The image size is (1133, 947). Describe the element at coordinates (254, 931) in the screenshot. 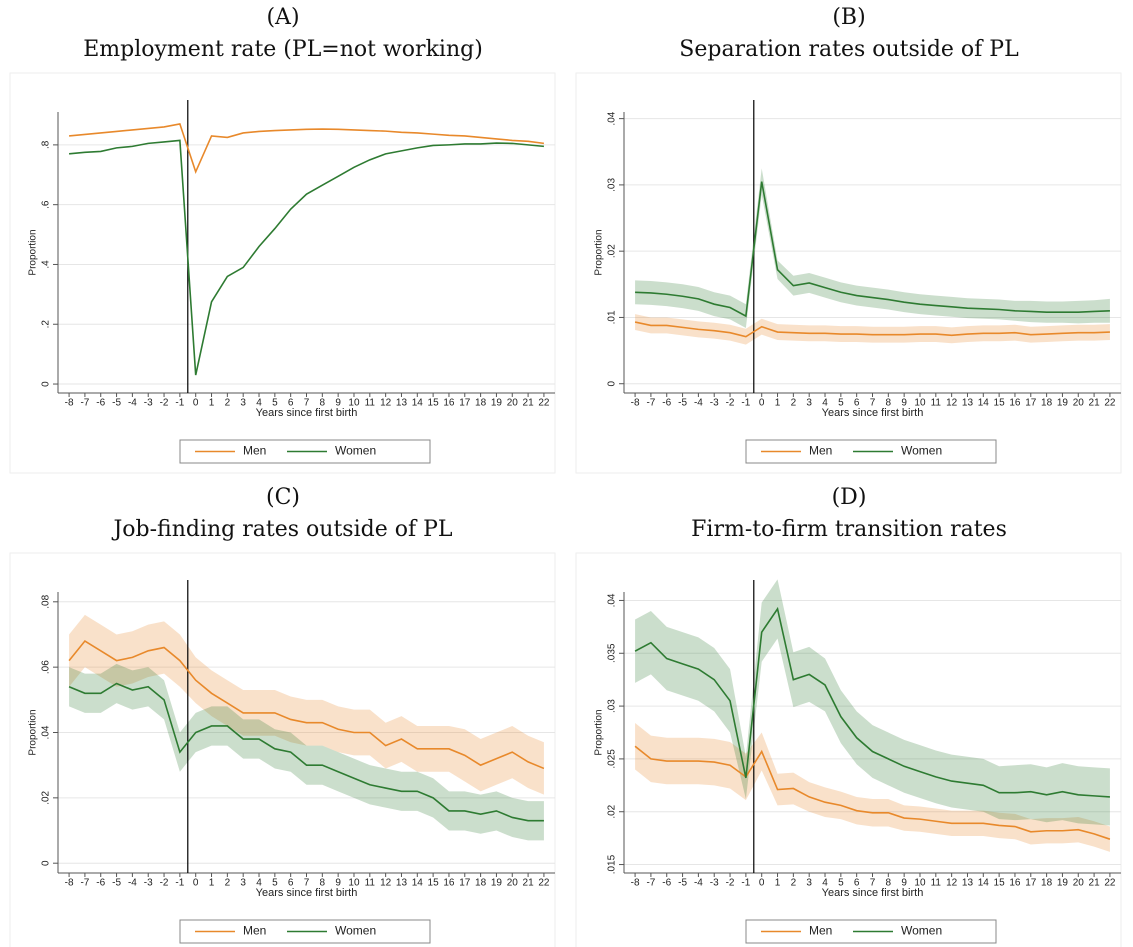

I see `legend-label: Men` at that location.